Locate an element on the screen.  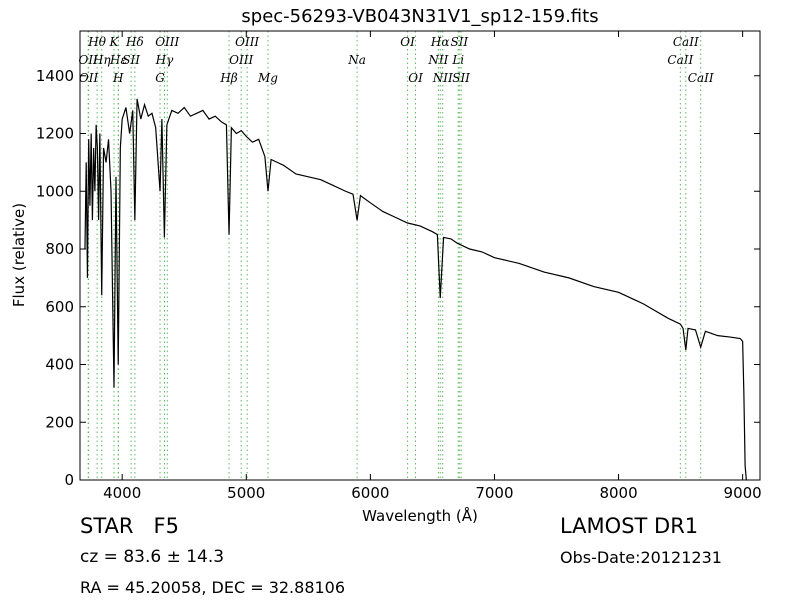
y-axis-label: Flux (relative) is located at coordinates (19, 255).